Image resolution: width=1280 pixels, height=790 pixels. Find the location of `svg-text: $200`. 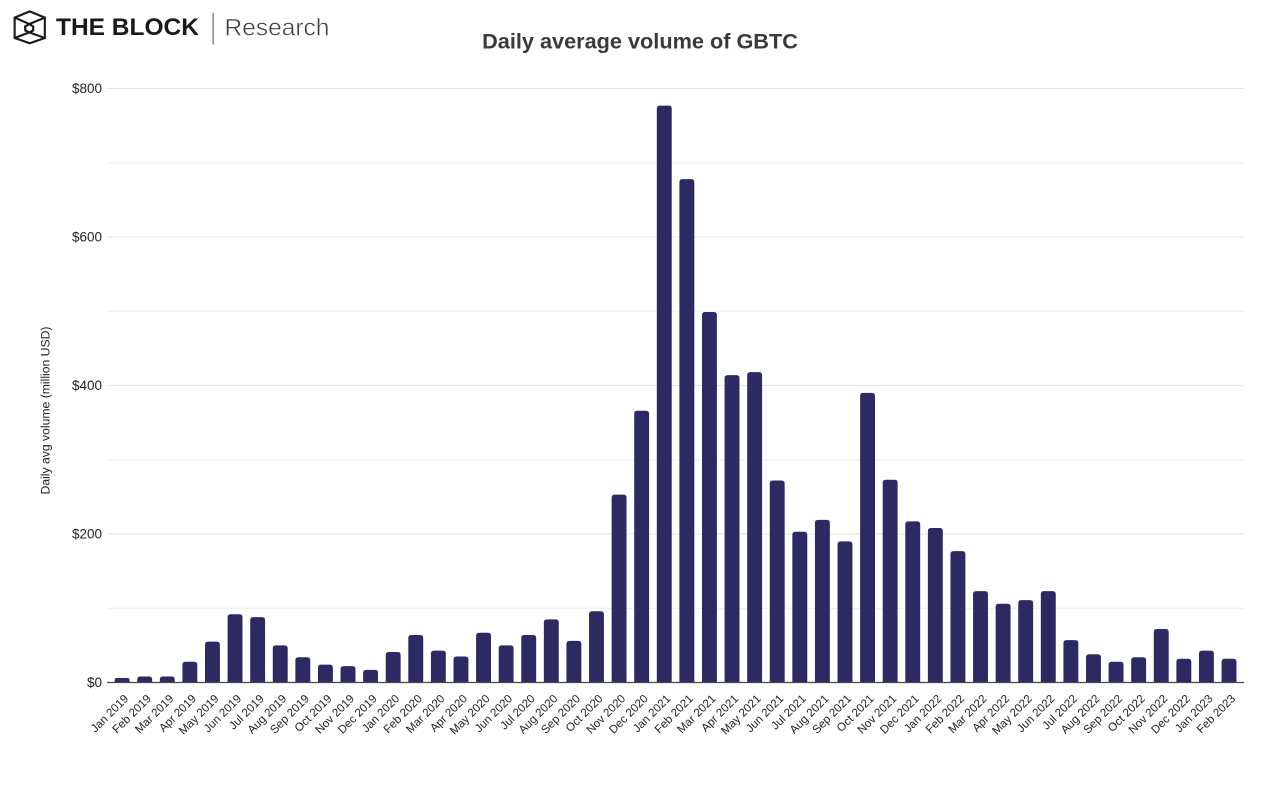

svg-text: $200 is located at coordinates (87, 534).